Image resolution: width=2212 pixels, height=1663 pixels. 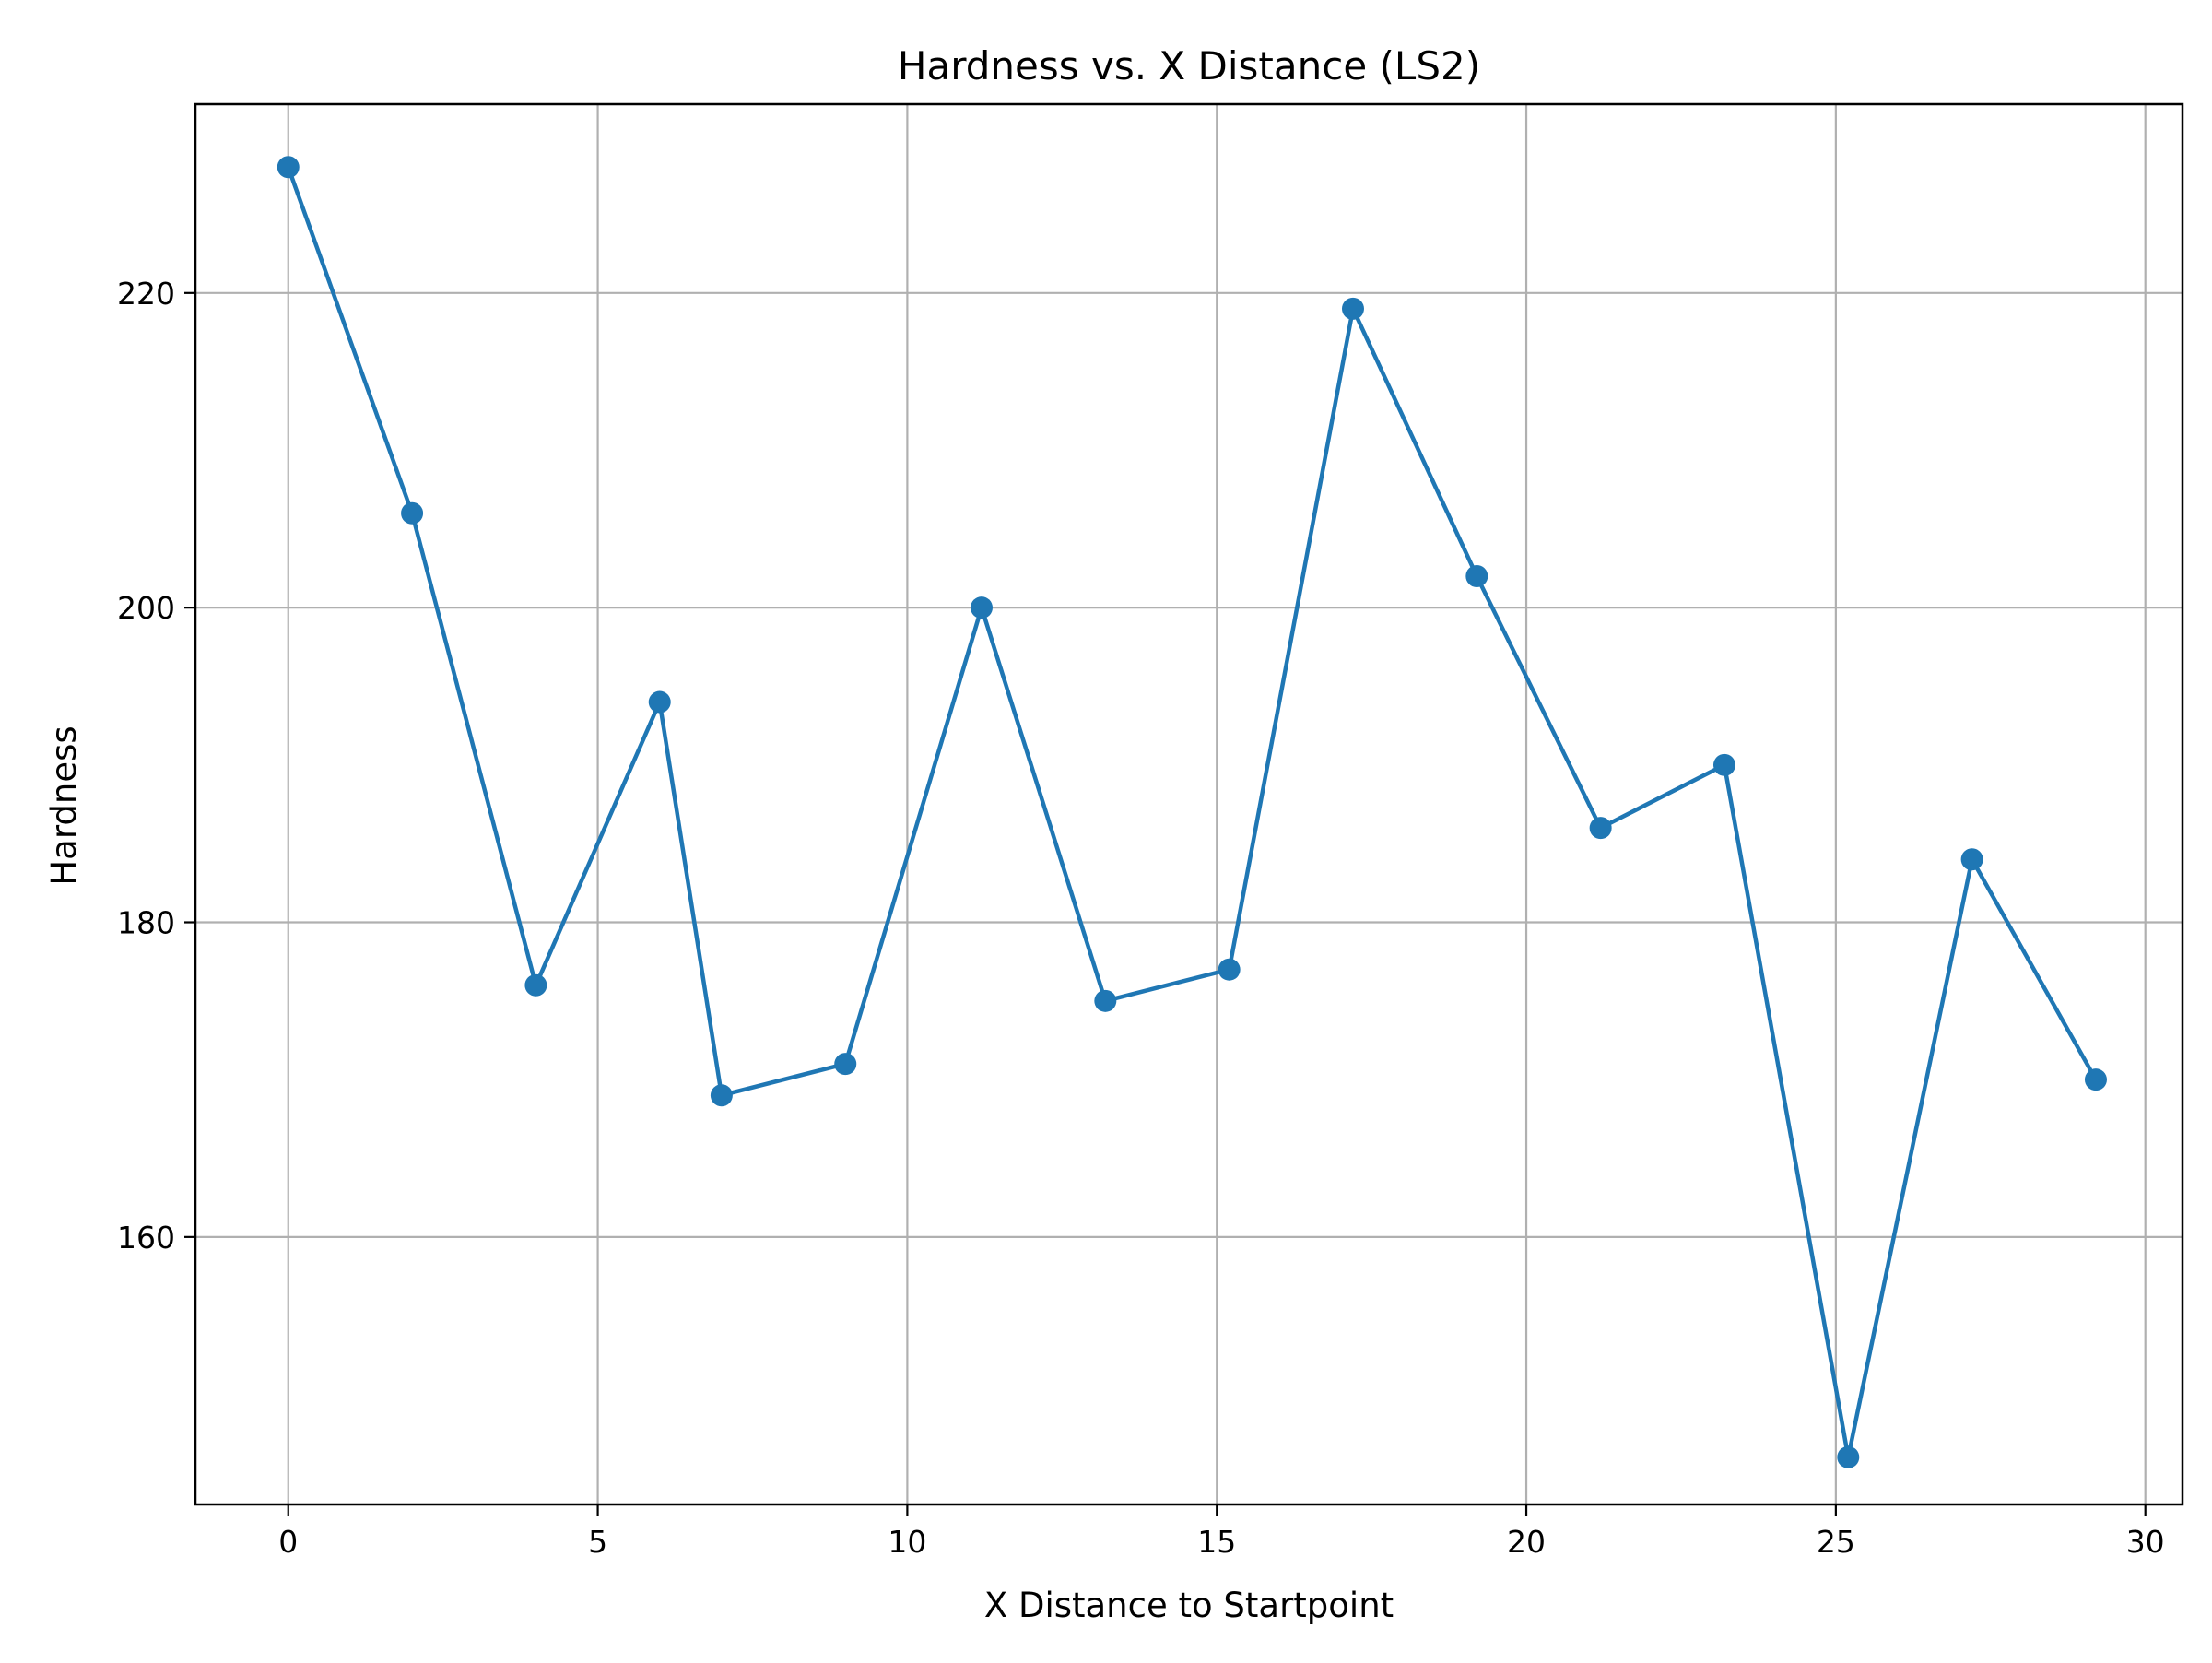 I want to click on y-tick-label: 180, so click(x=146, y=923).